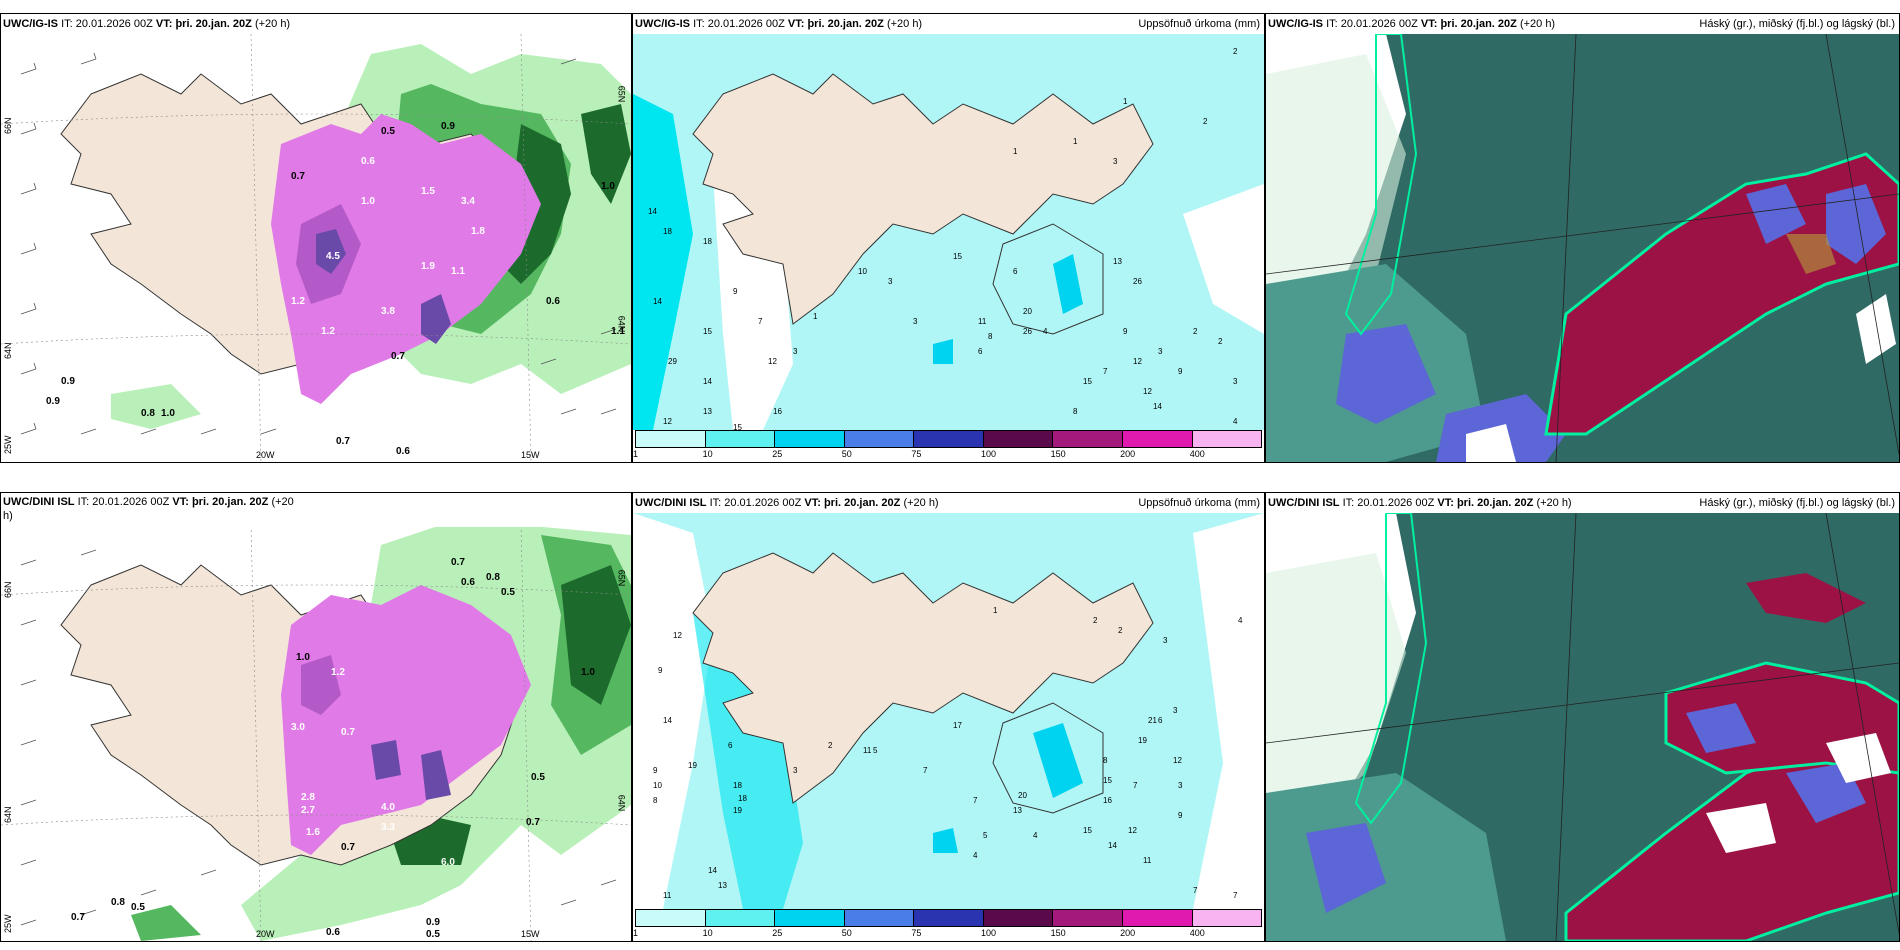 Image resolution: width=1900 pixels, height=950 pixels. What do you see at coordinates (468, 201) in the screenshot?
I see `precip-value: 3.4` at bounding box center [468, 201].